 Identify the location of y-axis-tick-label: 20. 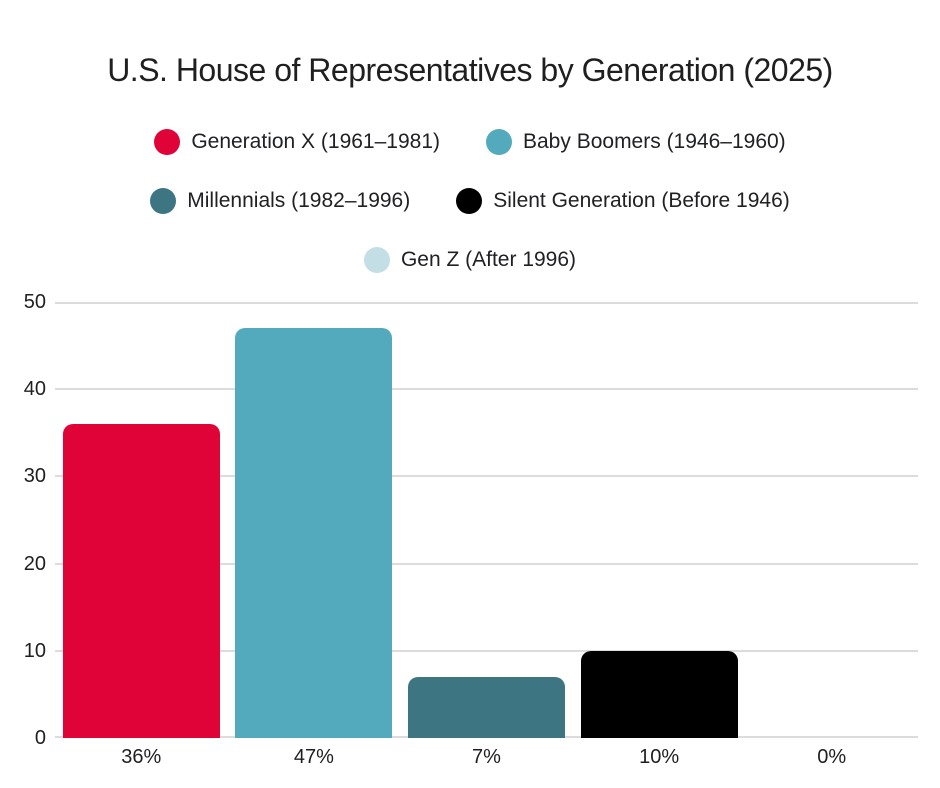
(34, 563).